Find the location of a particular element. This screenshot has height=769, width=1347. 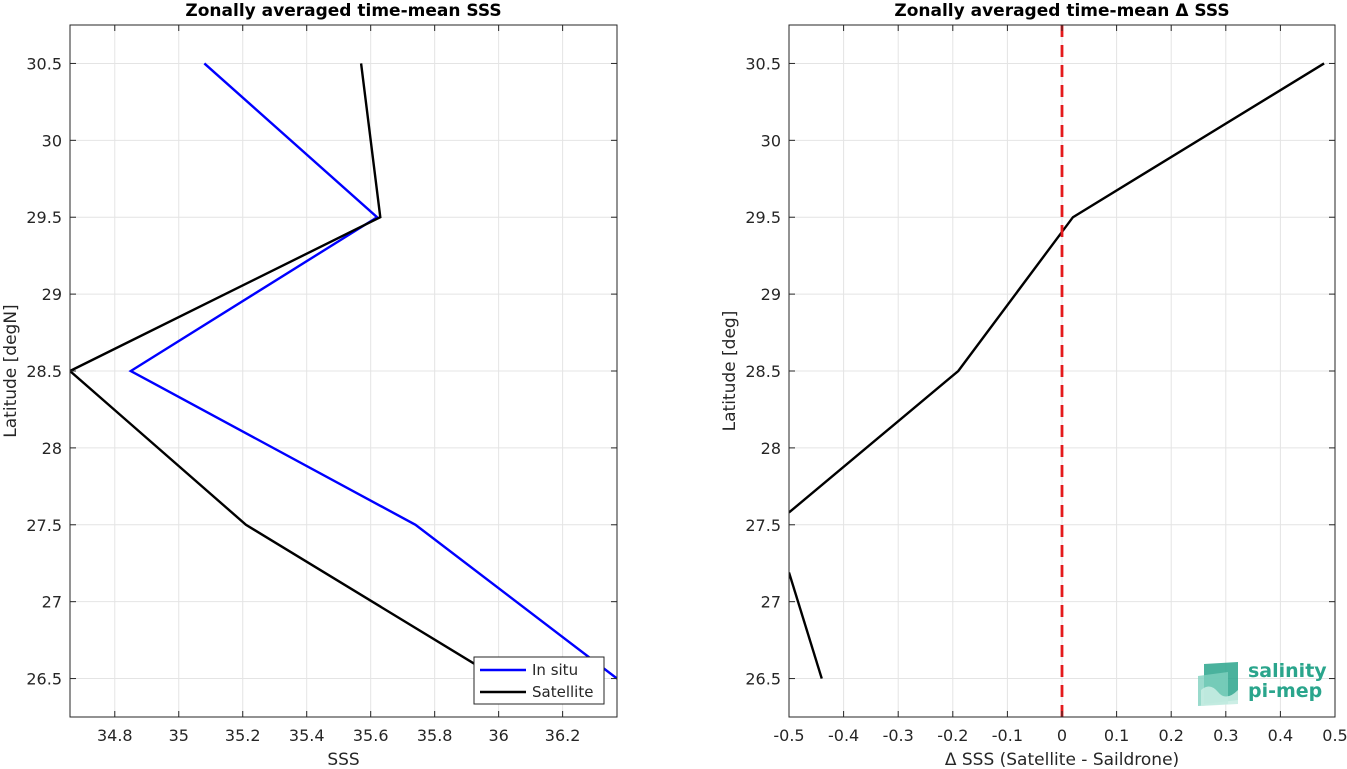

chart-title: Zonally averaged time-mean Δ SSS is located at coordinates (1061, 11).